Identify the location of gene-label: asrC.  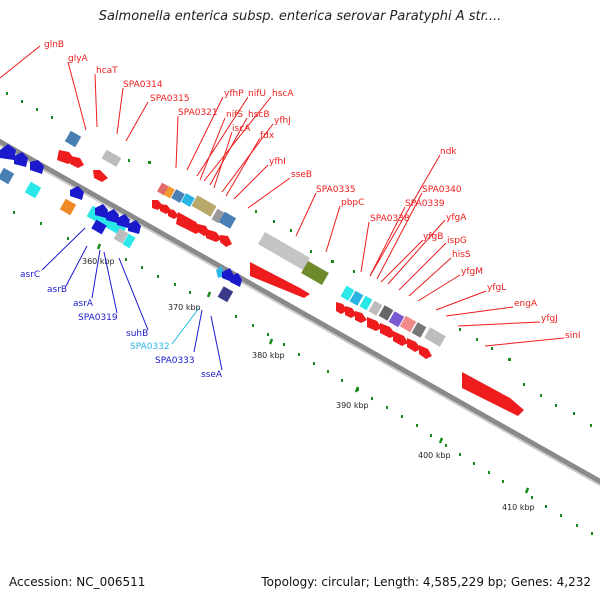
(30, 275).